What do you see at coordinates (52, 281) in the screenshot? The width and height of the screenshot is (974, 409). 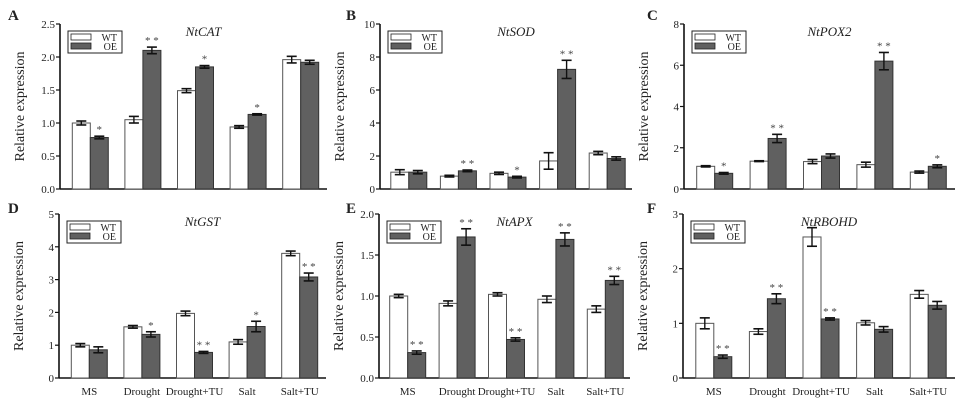 I see `y-tick-label: 3` at bounding box center [52, 281].